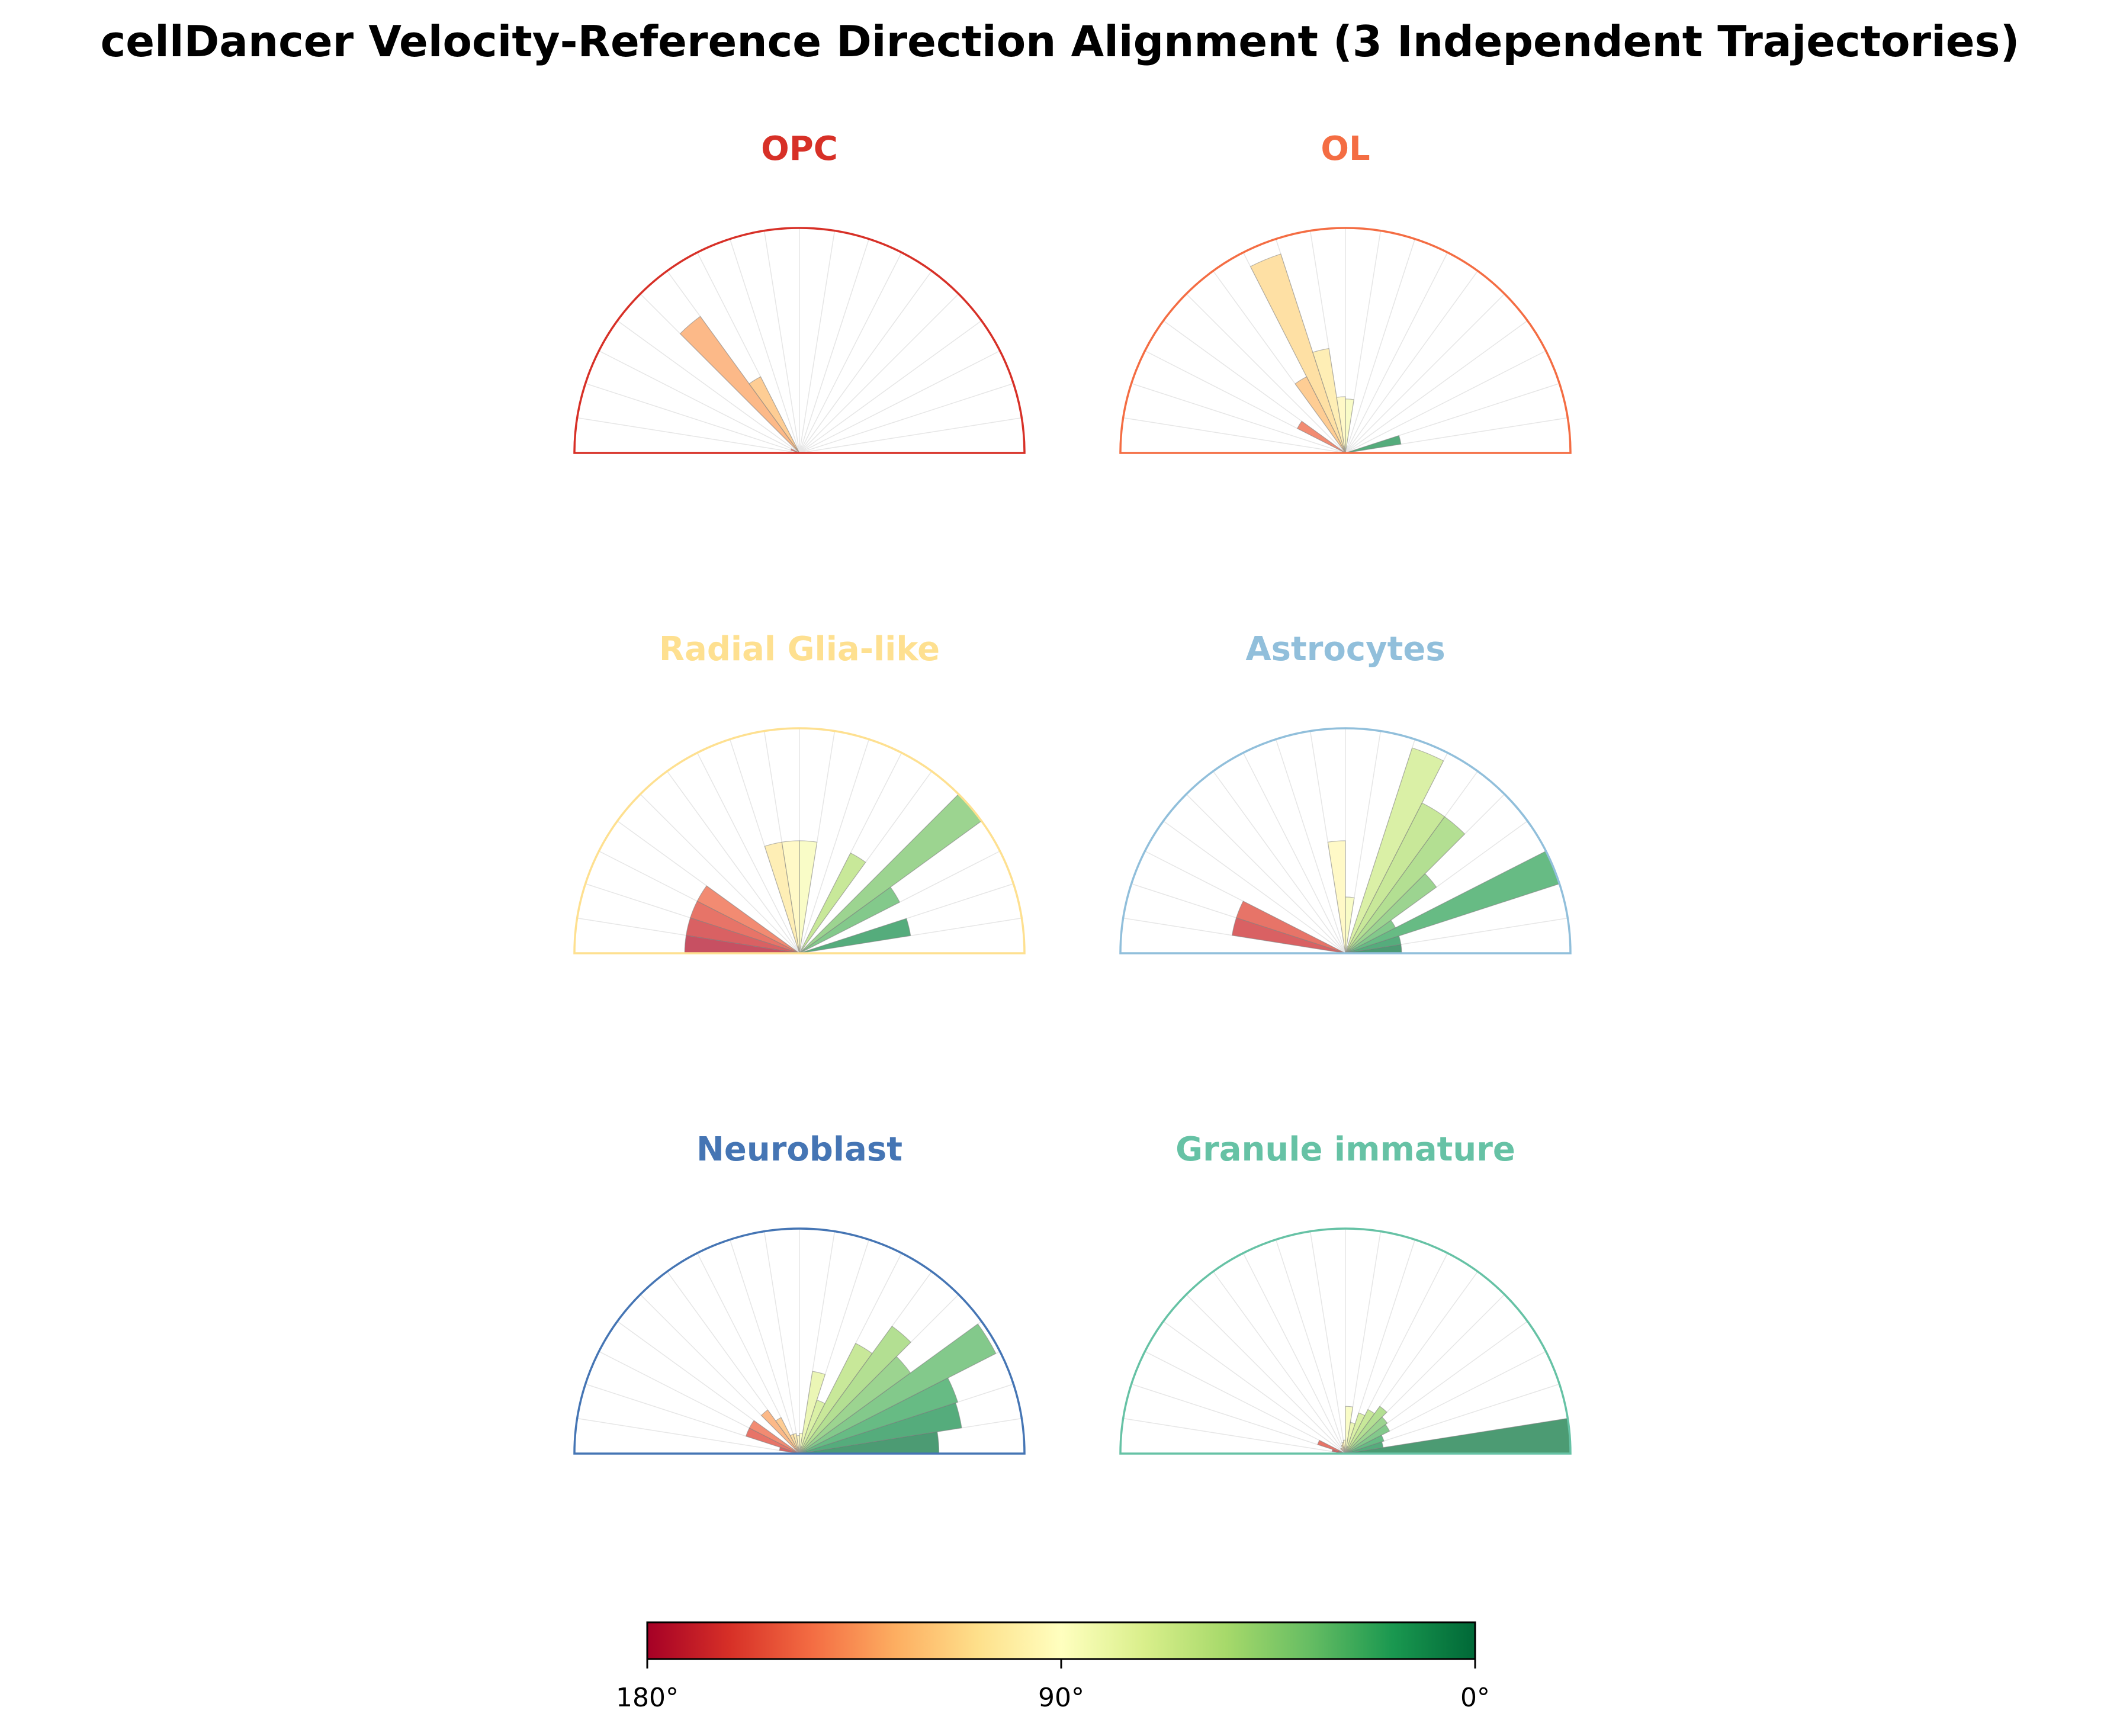 This screenshot has height=1736, width=2120. Describe the element at coordinates (799, 149) in the screenshot. I see `panel-title: OPC` at that location.